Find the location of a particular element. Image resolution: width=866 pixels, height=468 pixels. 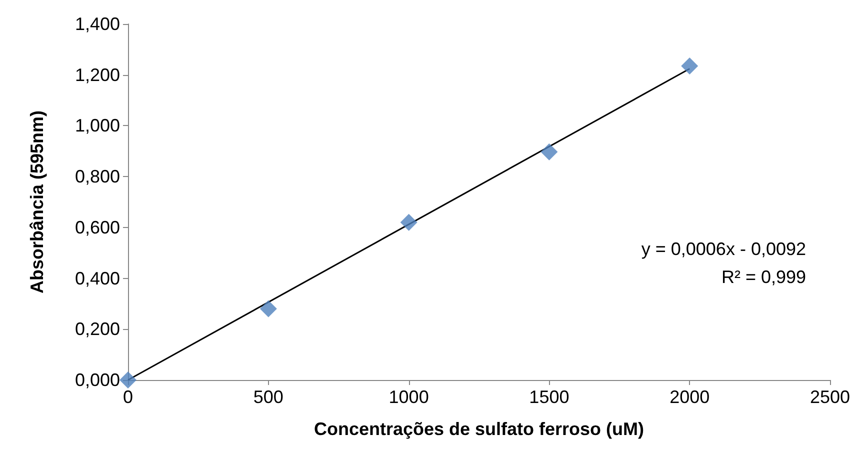

x-tick-label: 0 is located at coordinates (128, 397).